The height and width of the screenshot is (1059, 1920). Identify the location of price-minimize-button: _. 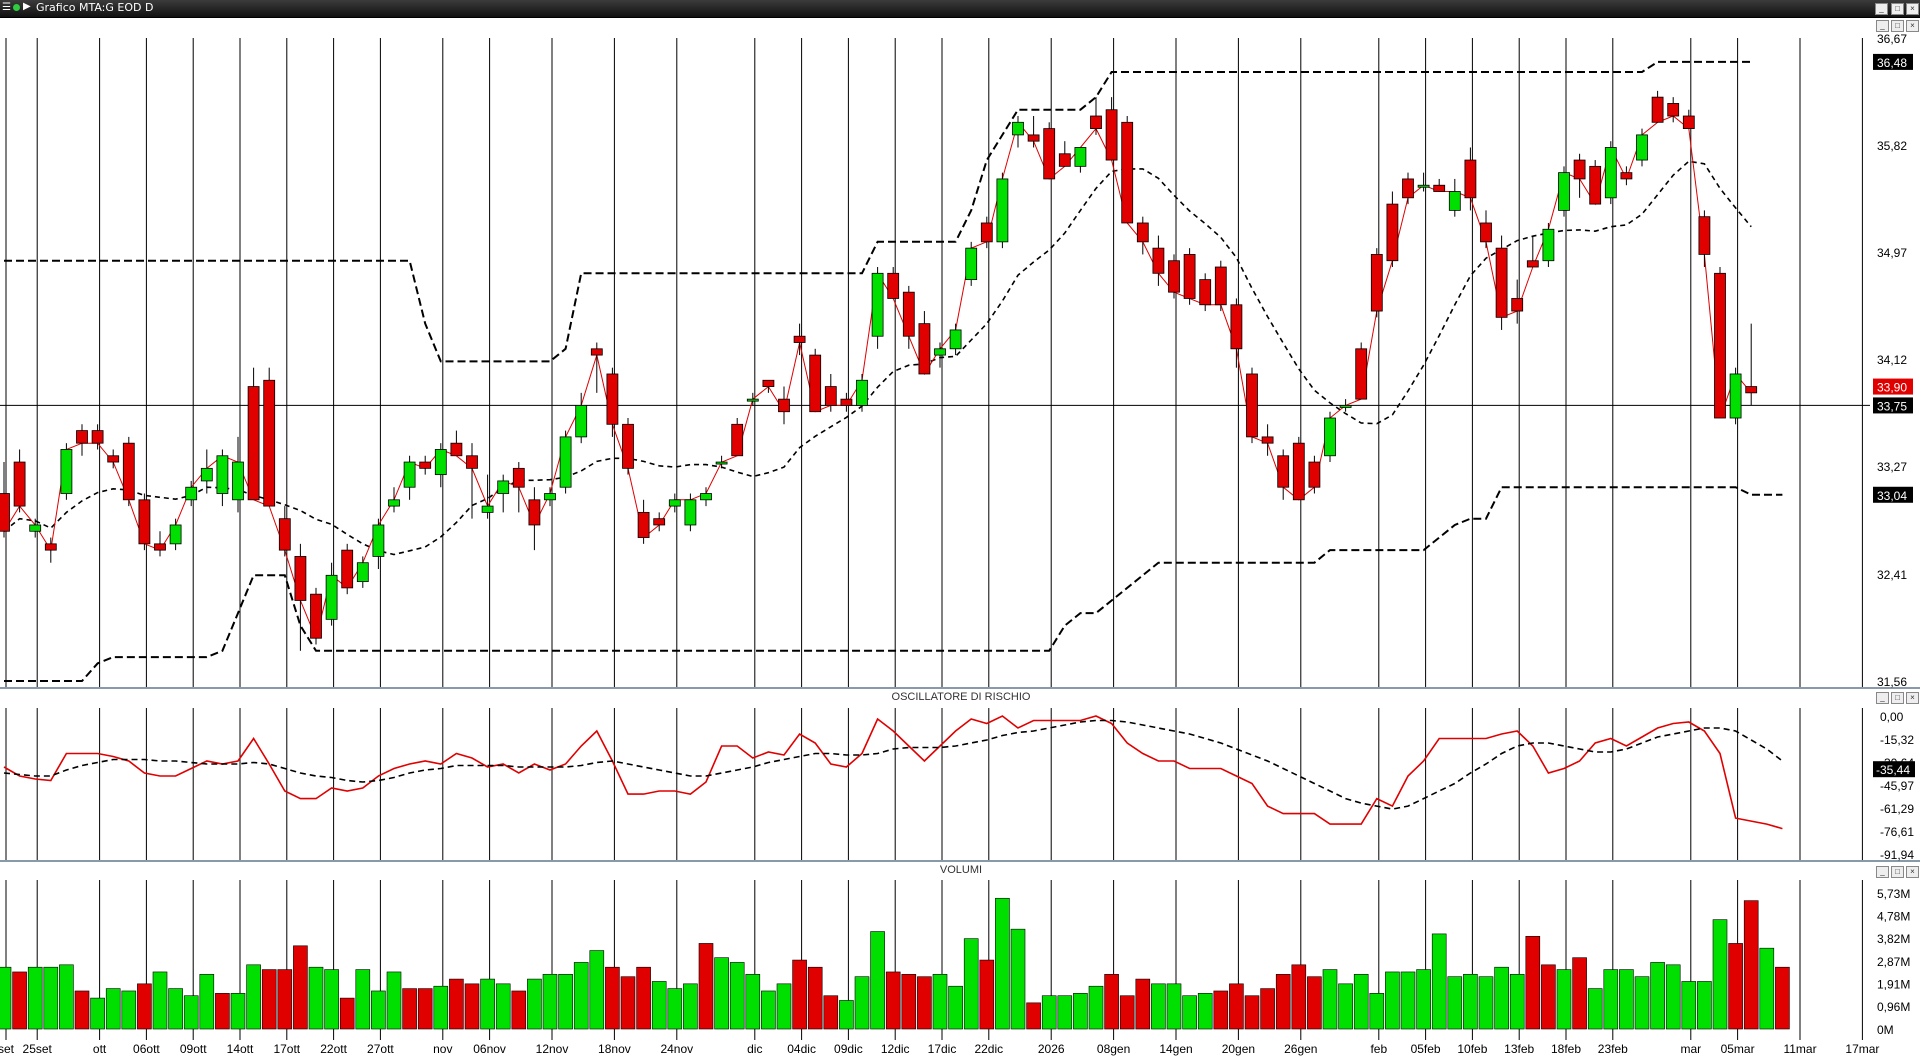
(1882, 26).